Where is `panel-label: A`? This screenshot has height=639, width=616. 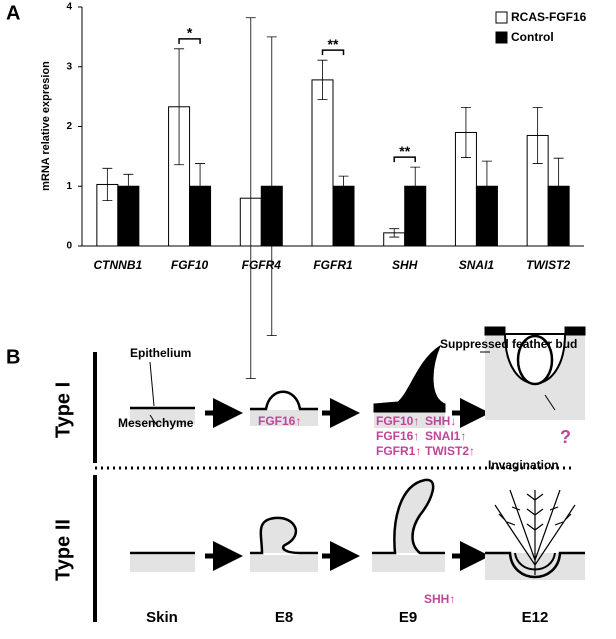
panel-label: A is located at coordinates (13, 13).